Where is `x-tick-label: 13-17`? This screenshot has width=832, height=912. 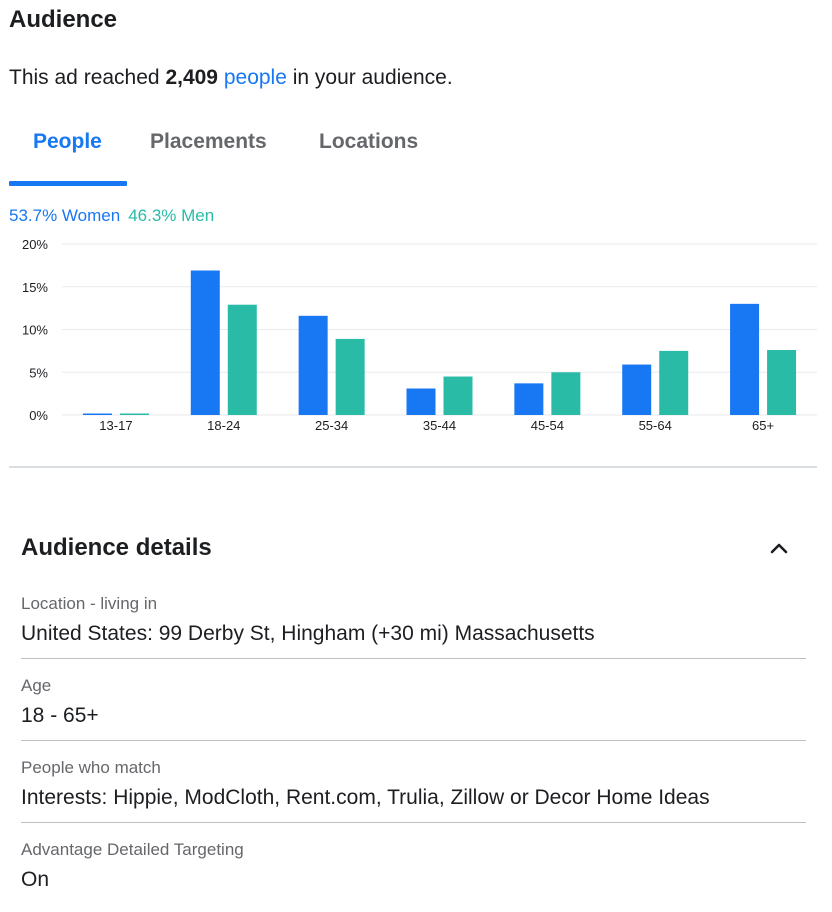
x-tick-label: 13-17 is located at coordinates (115, 425).